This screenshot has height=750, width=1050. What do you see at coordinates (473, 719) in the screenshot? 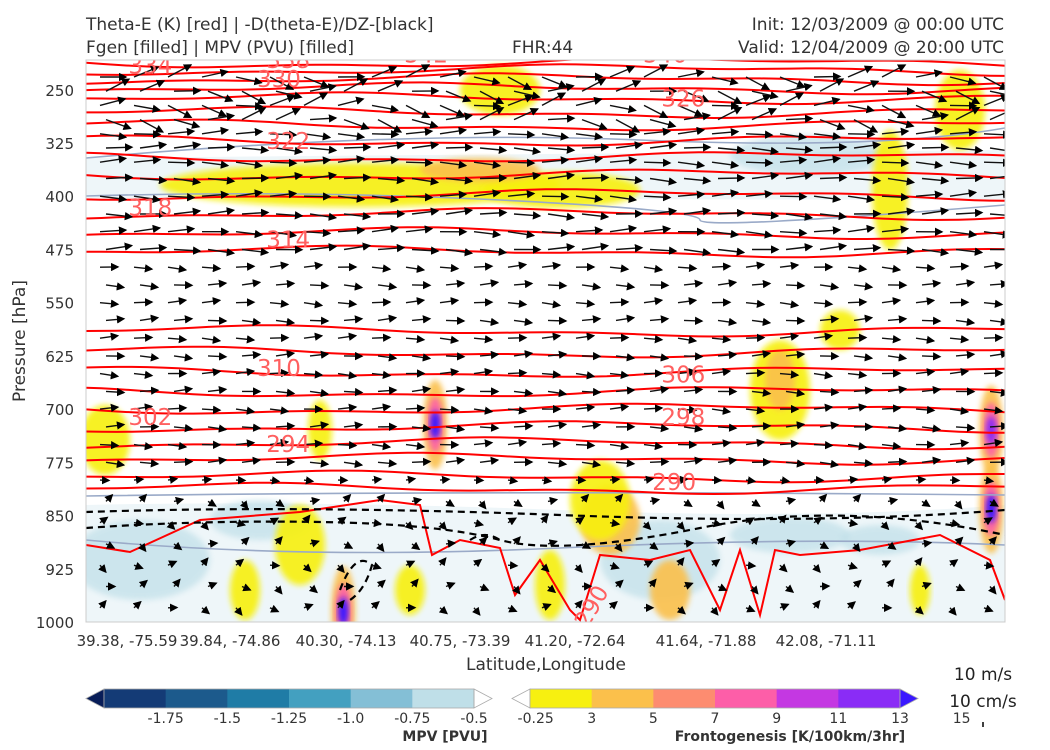
I see `colorbar-tick-label: -0.5` at bounding box center [473, 719].